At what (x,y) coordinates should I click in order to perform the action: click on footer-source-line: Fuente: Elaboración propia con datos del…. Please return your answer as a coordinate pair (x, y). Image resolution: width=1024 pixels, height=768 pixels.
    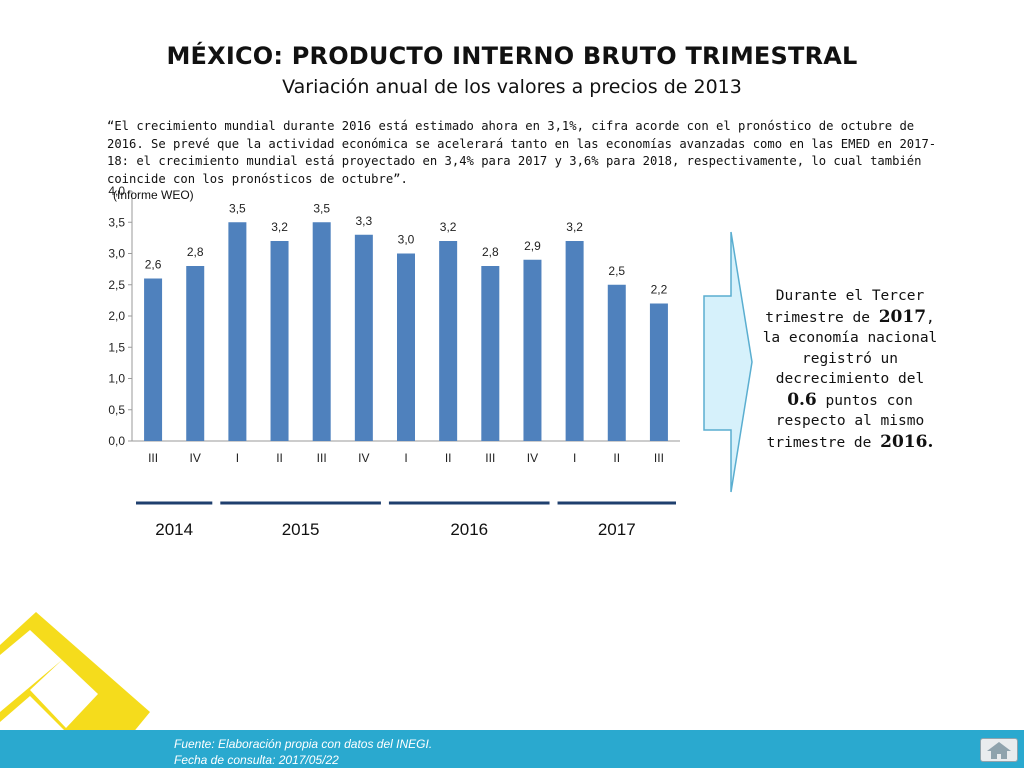
    Looking at the image, I should click on (303, 744).